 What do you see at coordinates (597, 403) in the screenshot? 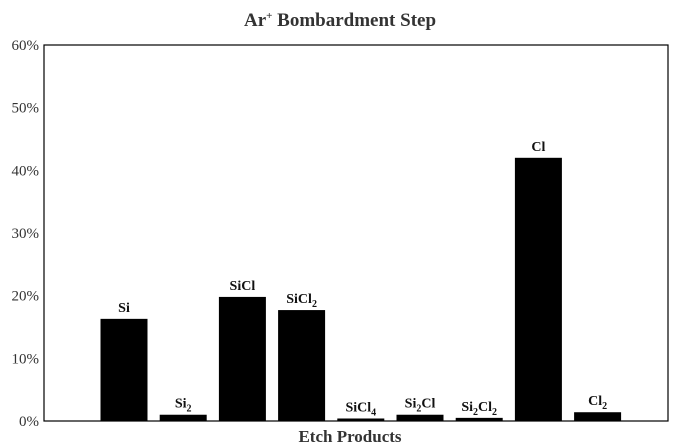
I see `bar-label-cl2: Cl2` at bounding box center [597, 403].